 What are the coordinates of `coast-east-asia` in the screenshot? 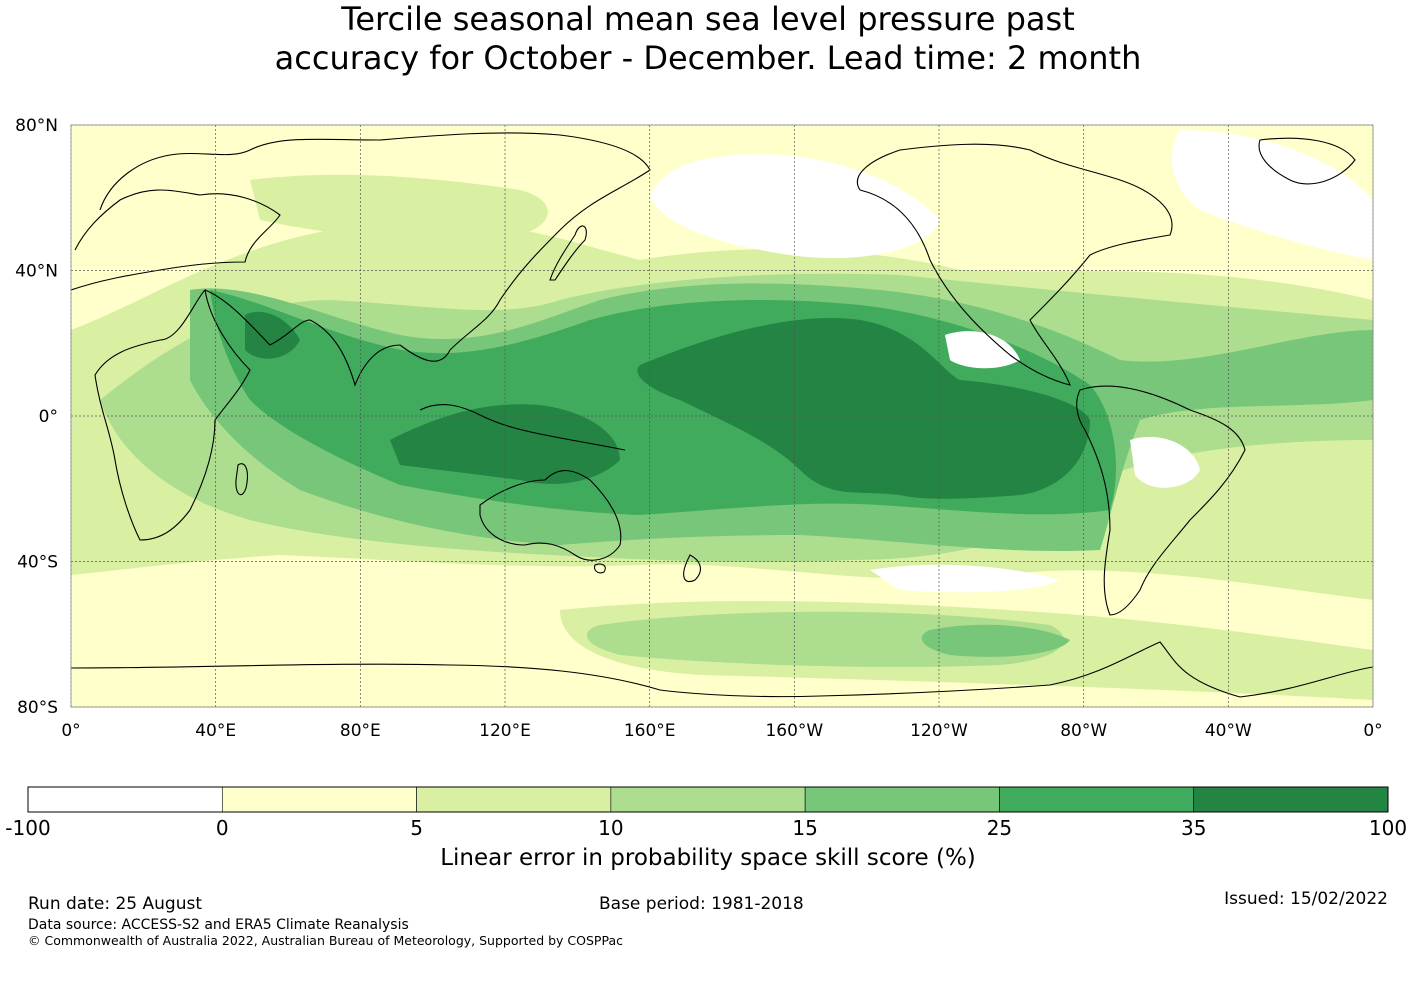 It's located at (450, 247).